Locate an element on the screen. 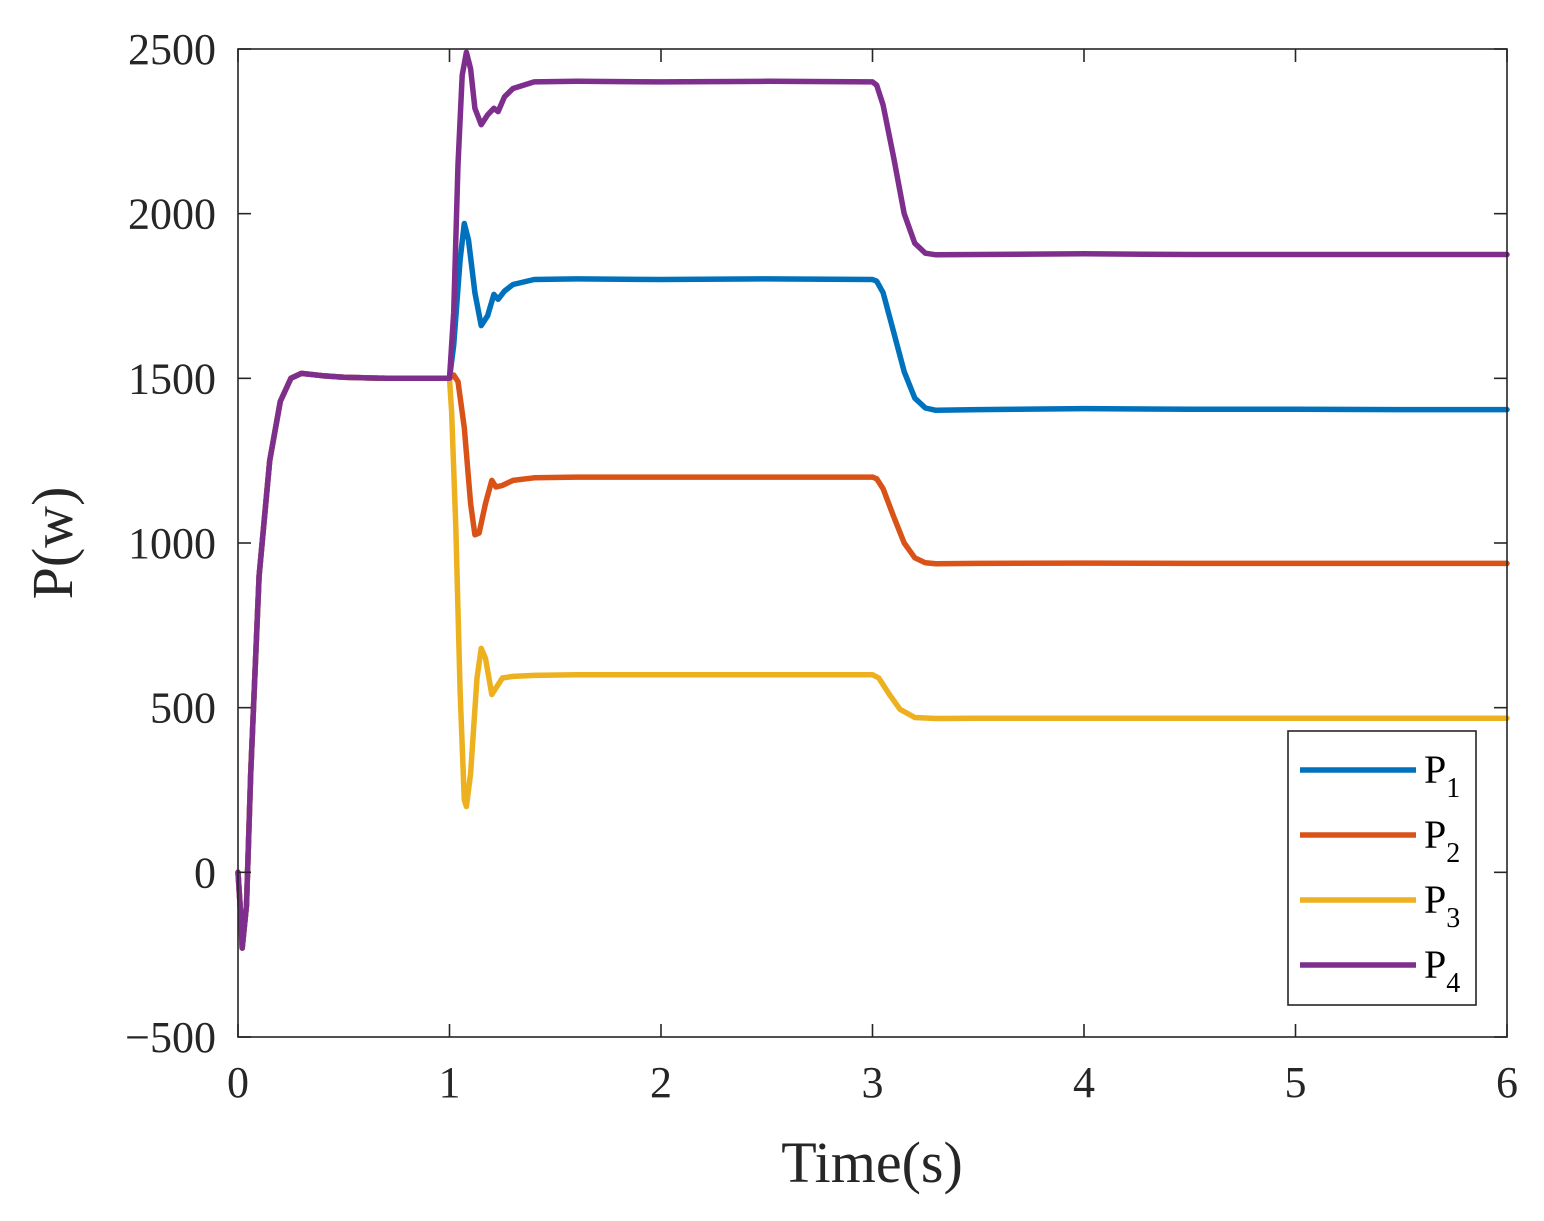 This screenshot has width=1544, height=1221. y-tick-label: 1500 is located at coordinates (172, 378).